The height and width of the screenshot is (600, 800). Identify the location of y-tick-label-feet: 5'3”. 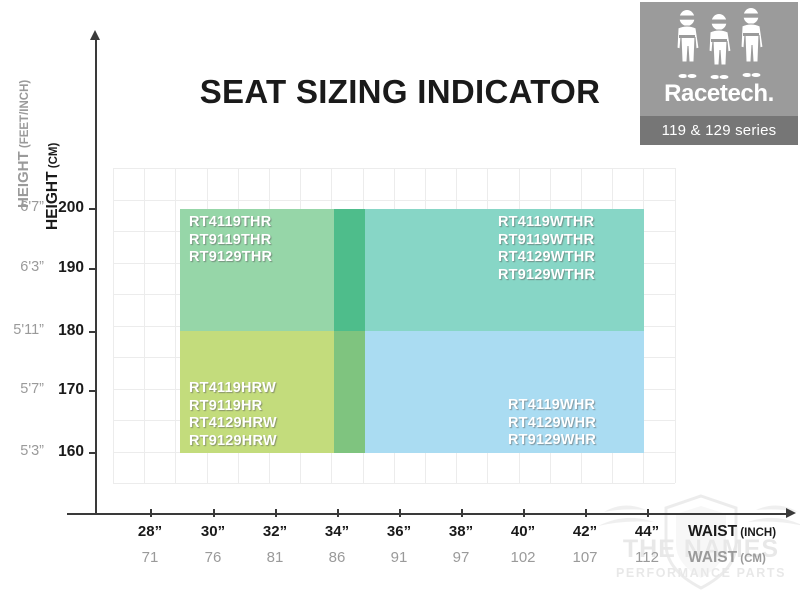
(32, 451).